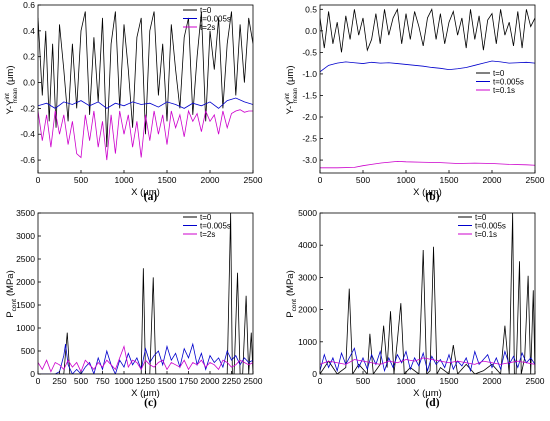 The height and width of the screenshot is (421, 550). What do you see at coordinates (307, 213) in the screenshot?
I see `y-tick-label: 5000` at bounding box center [307, 213].